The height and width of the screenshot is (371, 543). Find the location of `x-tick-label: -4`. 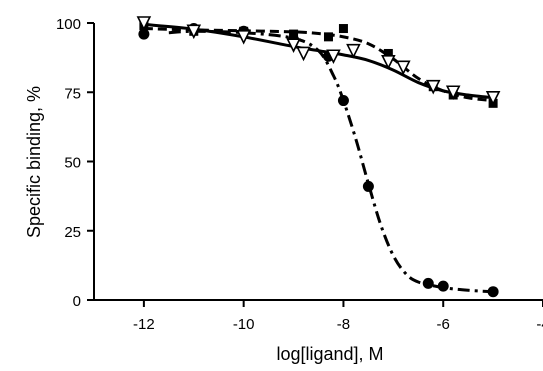

x-tick-label: -4 is located at coordinates (539, 324).